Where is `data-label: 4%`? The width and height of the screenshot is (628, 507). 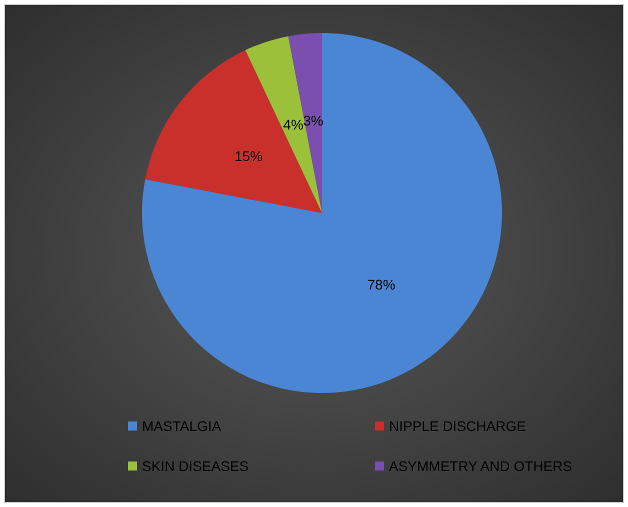
data-label: 4% is located at coordinates (293, 124).